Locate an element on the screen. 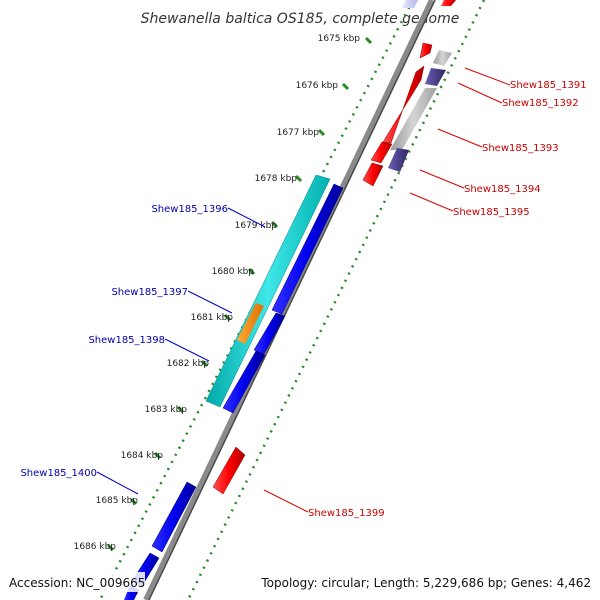  tick-label: 1677 kbp is located at coordinates (298, 133).